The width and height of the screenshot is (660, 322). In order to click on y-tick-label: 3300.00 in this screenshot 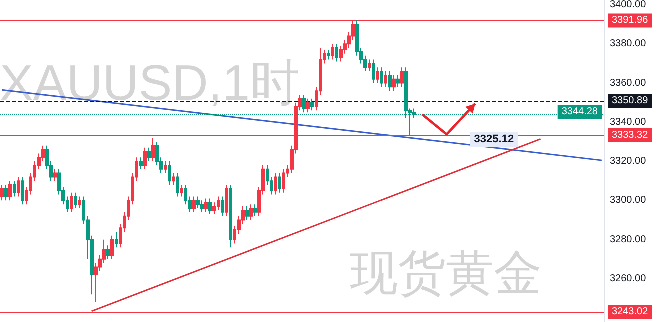, I will do `click(628, 200)`.